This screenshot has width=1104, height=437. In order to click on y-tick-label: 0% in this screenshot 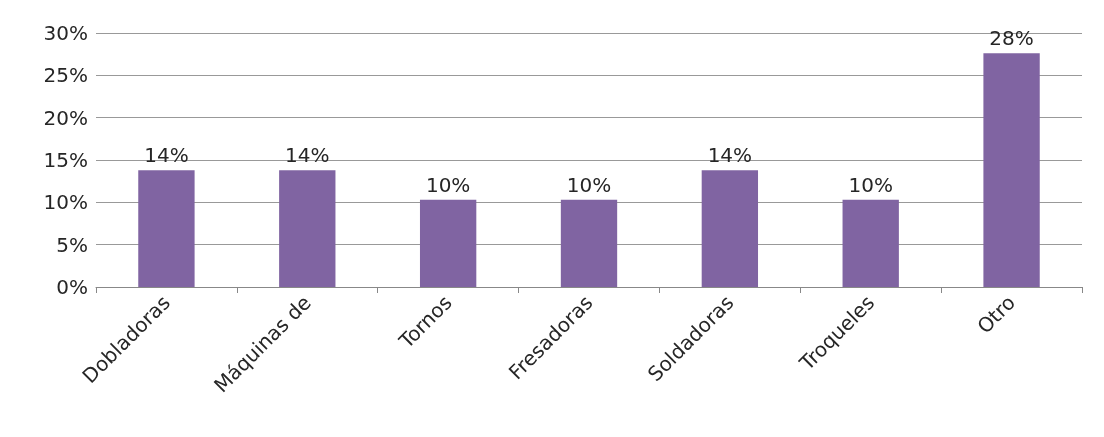, I will do `click(72, 287)`.